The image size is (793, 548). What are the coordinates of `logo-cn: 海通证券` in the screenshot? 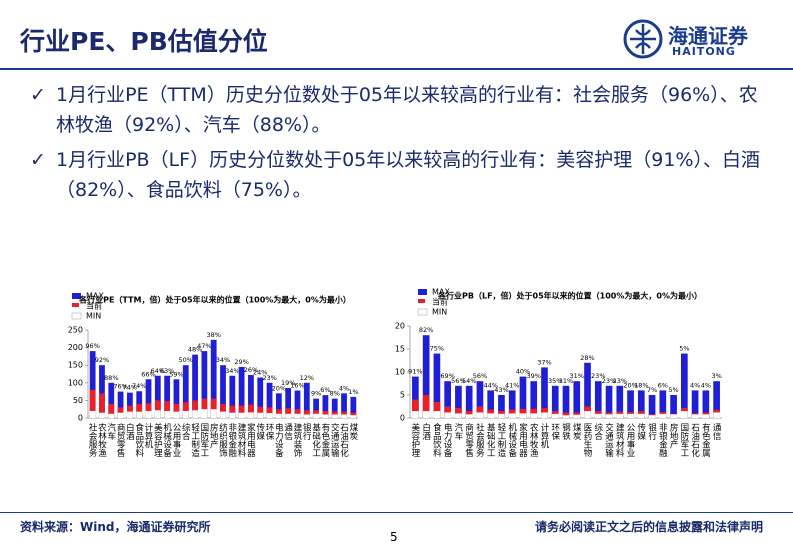 It's located at (708, 36).